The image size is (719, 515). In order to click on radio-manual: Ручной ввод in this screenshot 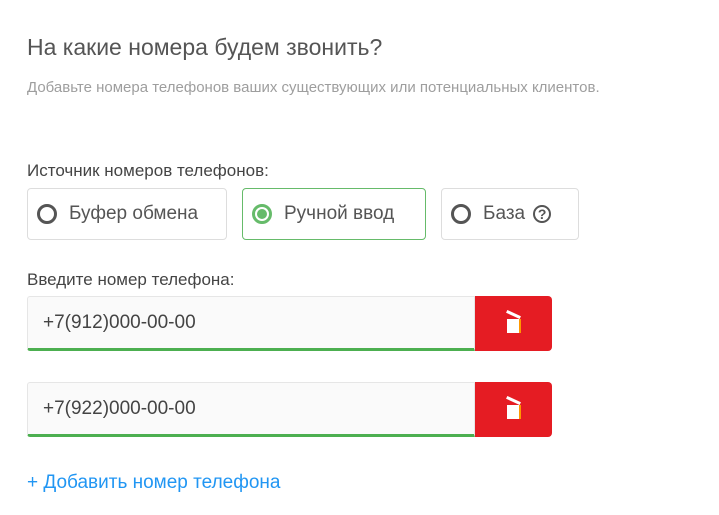, I will do `click(334, 214)`.